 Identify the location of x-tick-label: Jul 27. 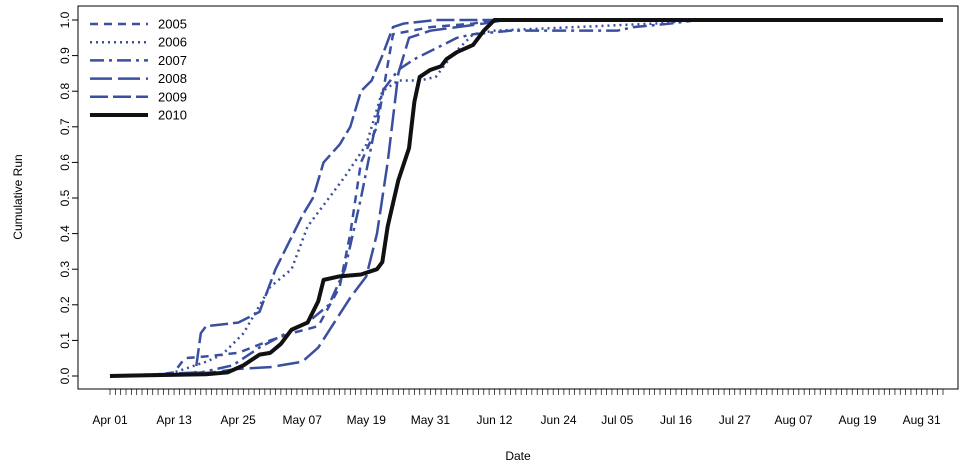
(735, 420).